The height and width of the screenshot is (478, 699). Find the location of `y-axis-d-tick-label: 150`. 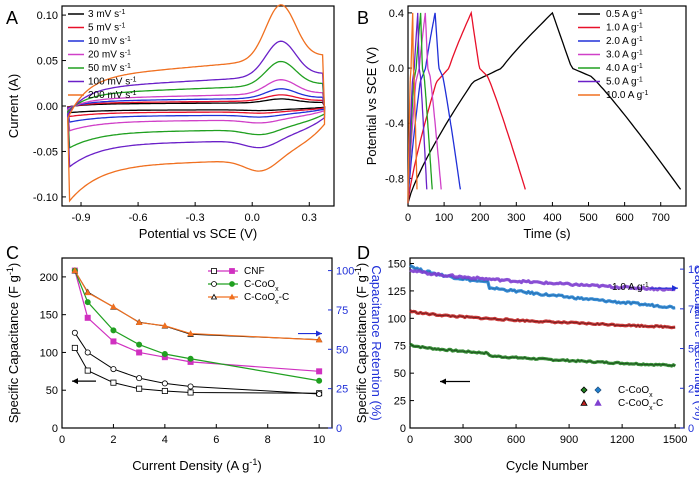

y-axis-d-tick-label: 150 is located at coordinates (397, 264).